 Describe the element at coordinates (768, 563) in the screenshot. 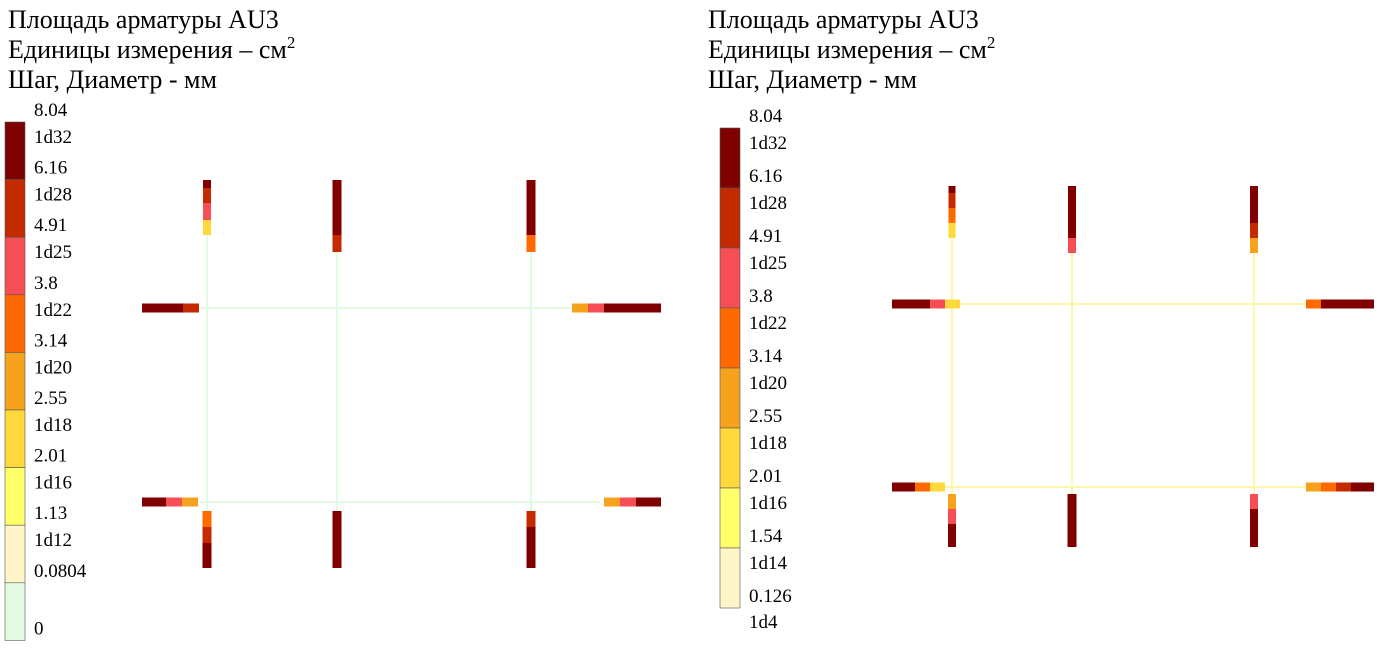

I see `legend-diameter: 1d14` at that location.